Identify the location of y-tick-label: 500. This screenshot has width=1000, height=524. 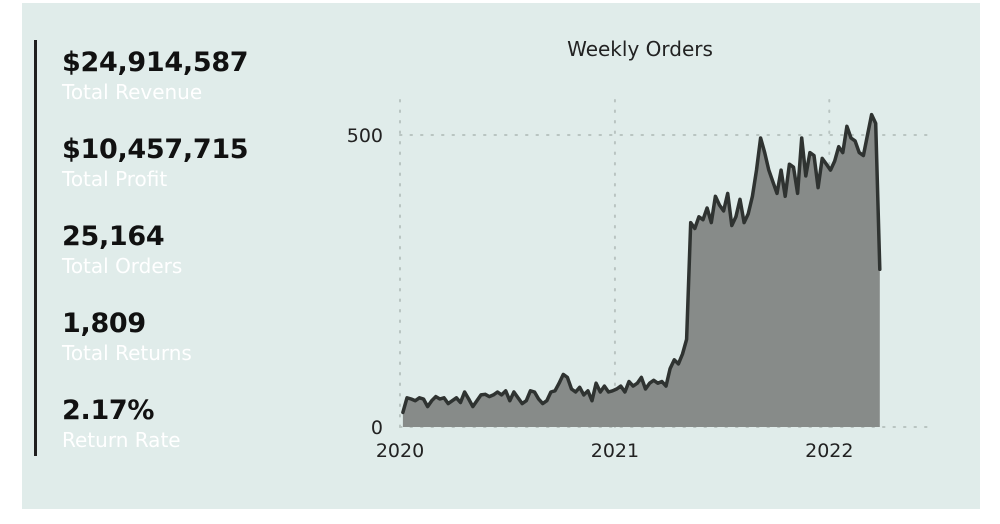
(365, 136).